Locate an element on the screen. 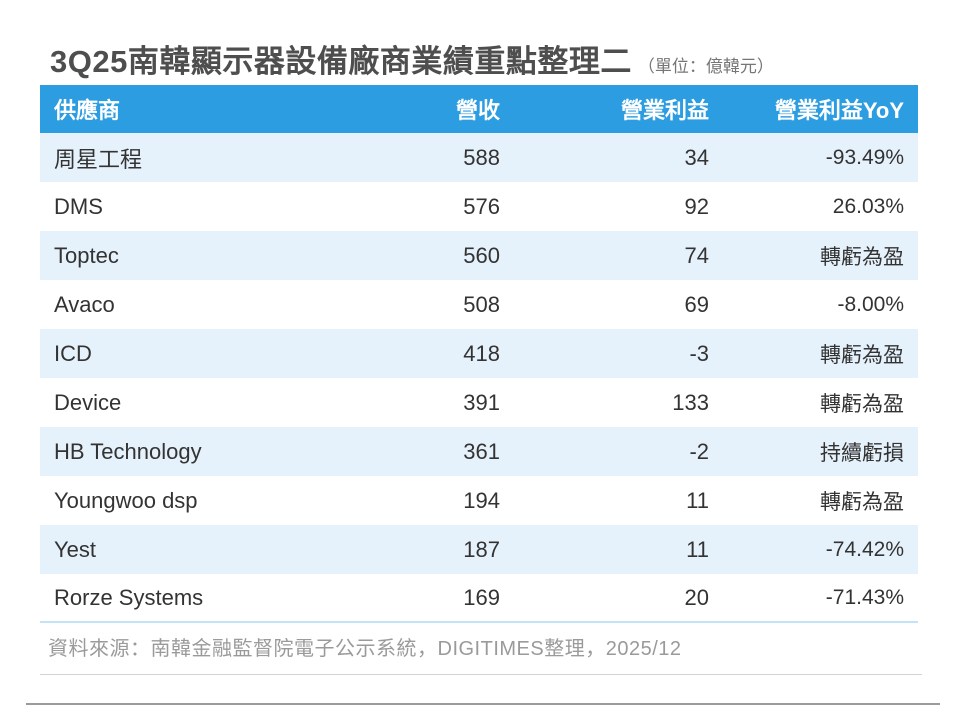 The width and height of the screenshot is (960, 720). table-row: DMS 576 92 26.03% is located at coordinates (479, 206).